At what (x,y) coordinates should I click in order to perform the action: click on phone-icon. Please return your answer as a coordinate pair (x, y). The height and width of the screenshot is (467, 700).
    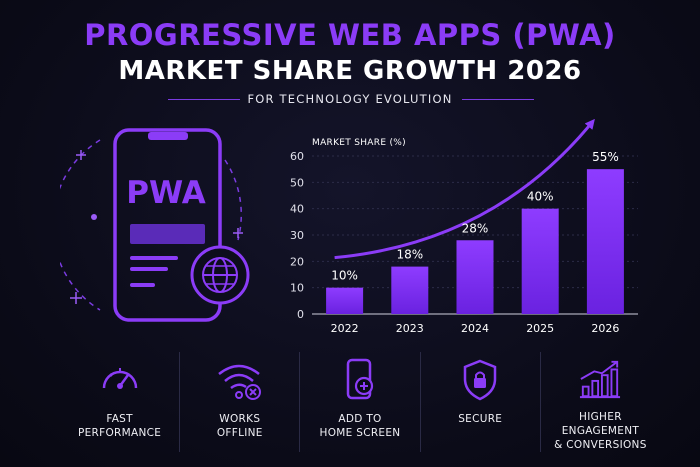
    Looking at the image, I should click on (167, 225).